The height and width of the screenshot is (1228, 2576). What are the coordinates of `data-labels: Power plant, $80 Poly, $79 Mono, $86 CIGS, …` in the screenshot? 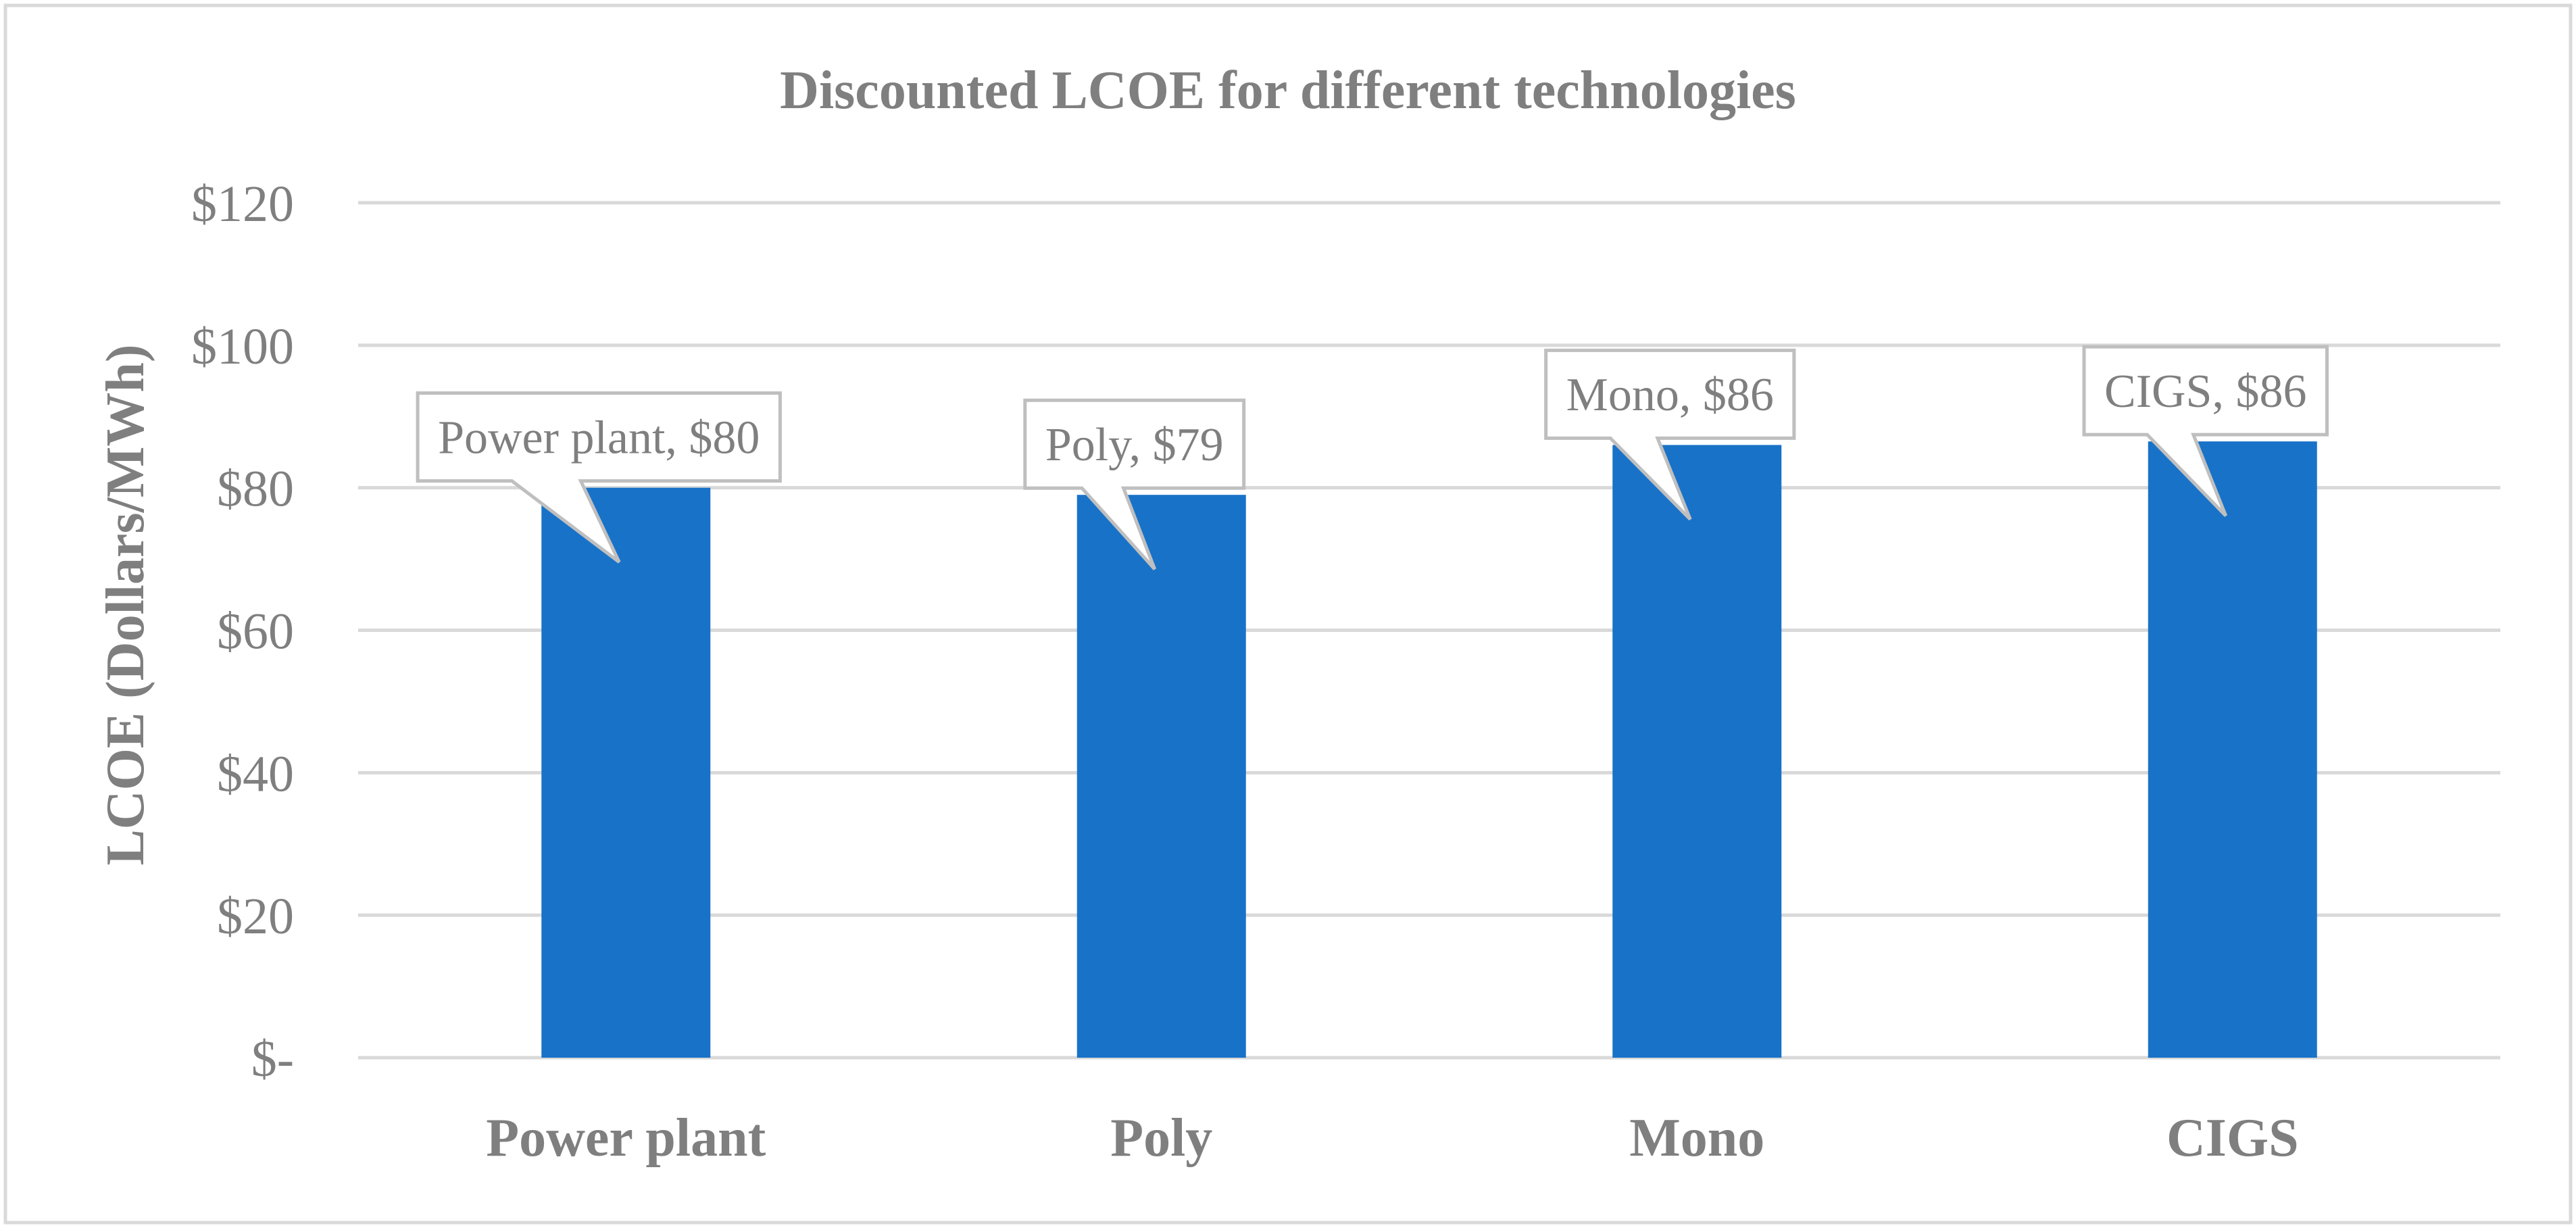 It's located at (1372, 458).